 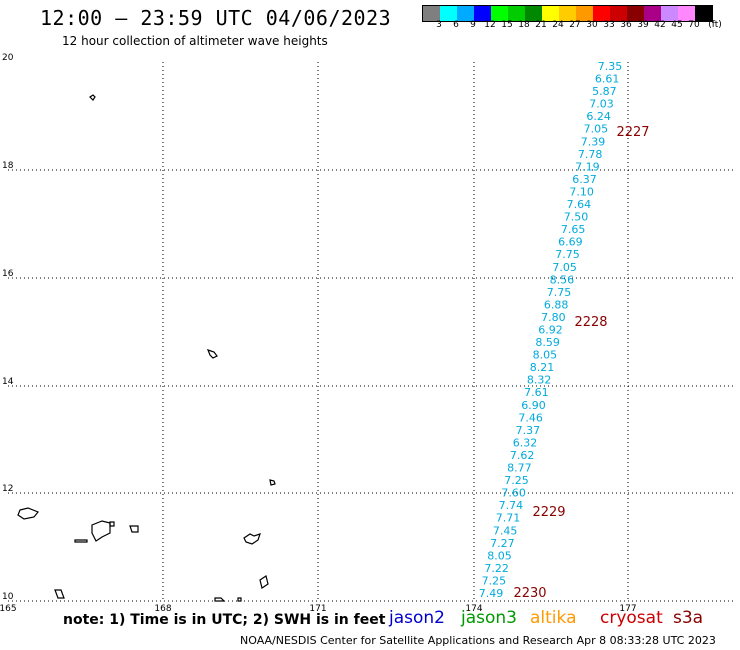 What do you see at coordinates (556, 304) in the screenshot?
I see `swh-value: 6.88` at bounding box center [556, 304].